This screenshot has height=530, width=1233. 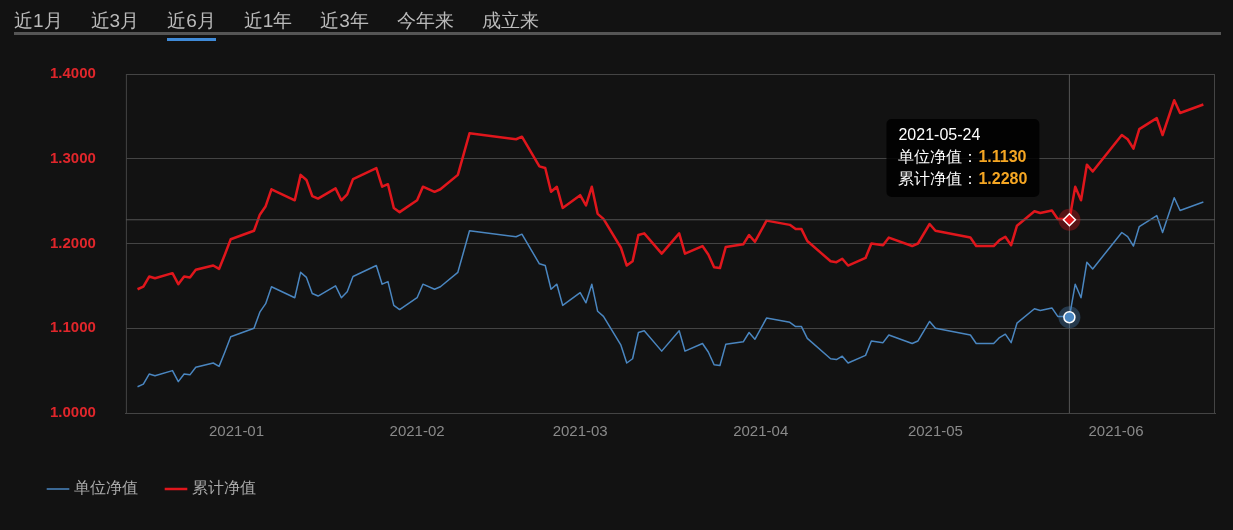 What do you see at coordinates (191, 25) in the screenshot?
I see `text: 近6月` at bounding box center [191, 25].